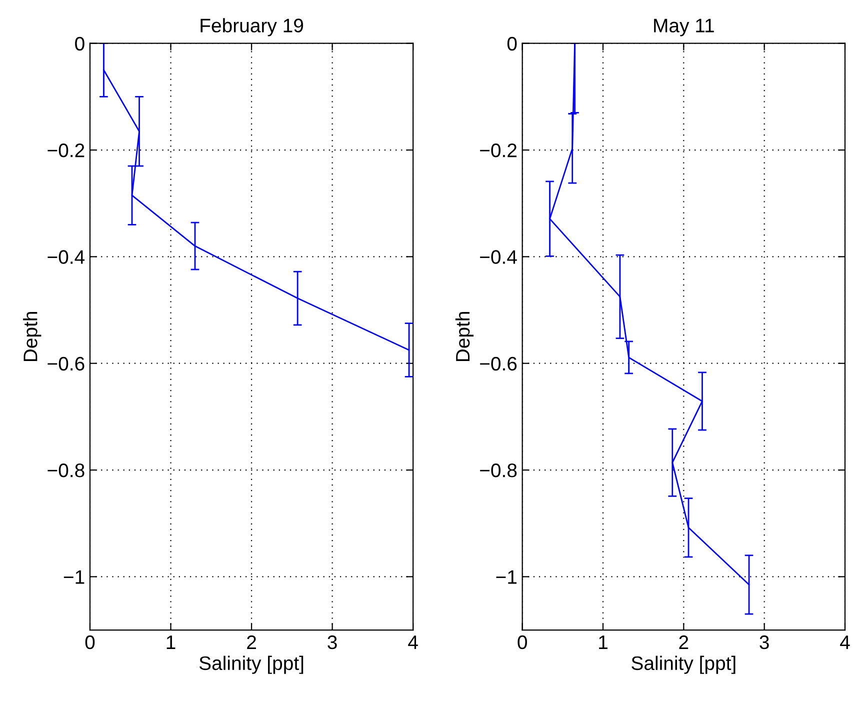 The height and width of the screenshot is (706, 857). What do you see at coordinates (252, 27) in the screenshot?
I see `chart-title: February 19` at bounding box center [252, 27].